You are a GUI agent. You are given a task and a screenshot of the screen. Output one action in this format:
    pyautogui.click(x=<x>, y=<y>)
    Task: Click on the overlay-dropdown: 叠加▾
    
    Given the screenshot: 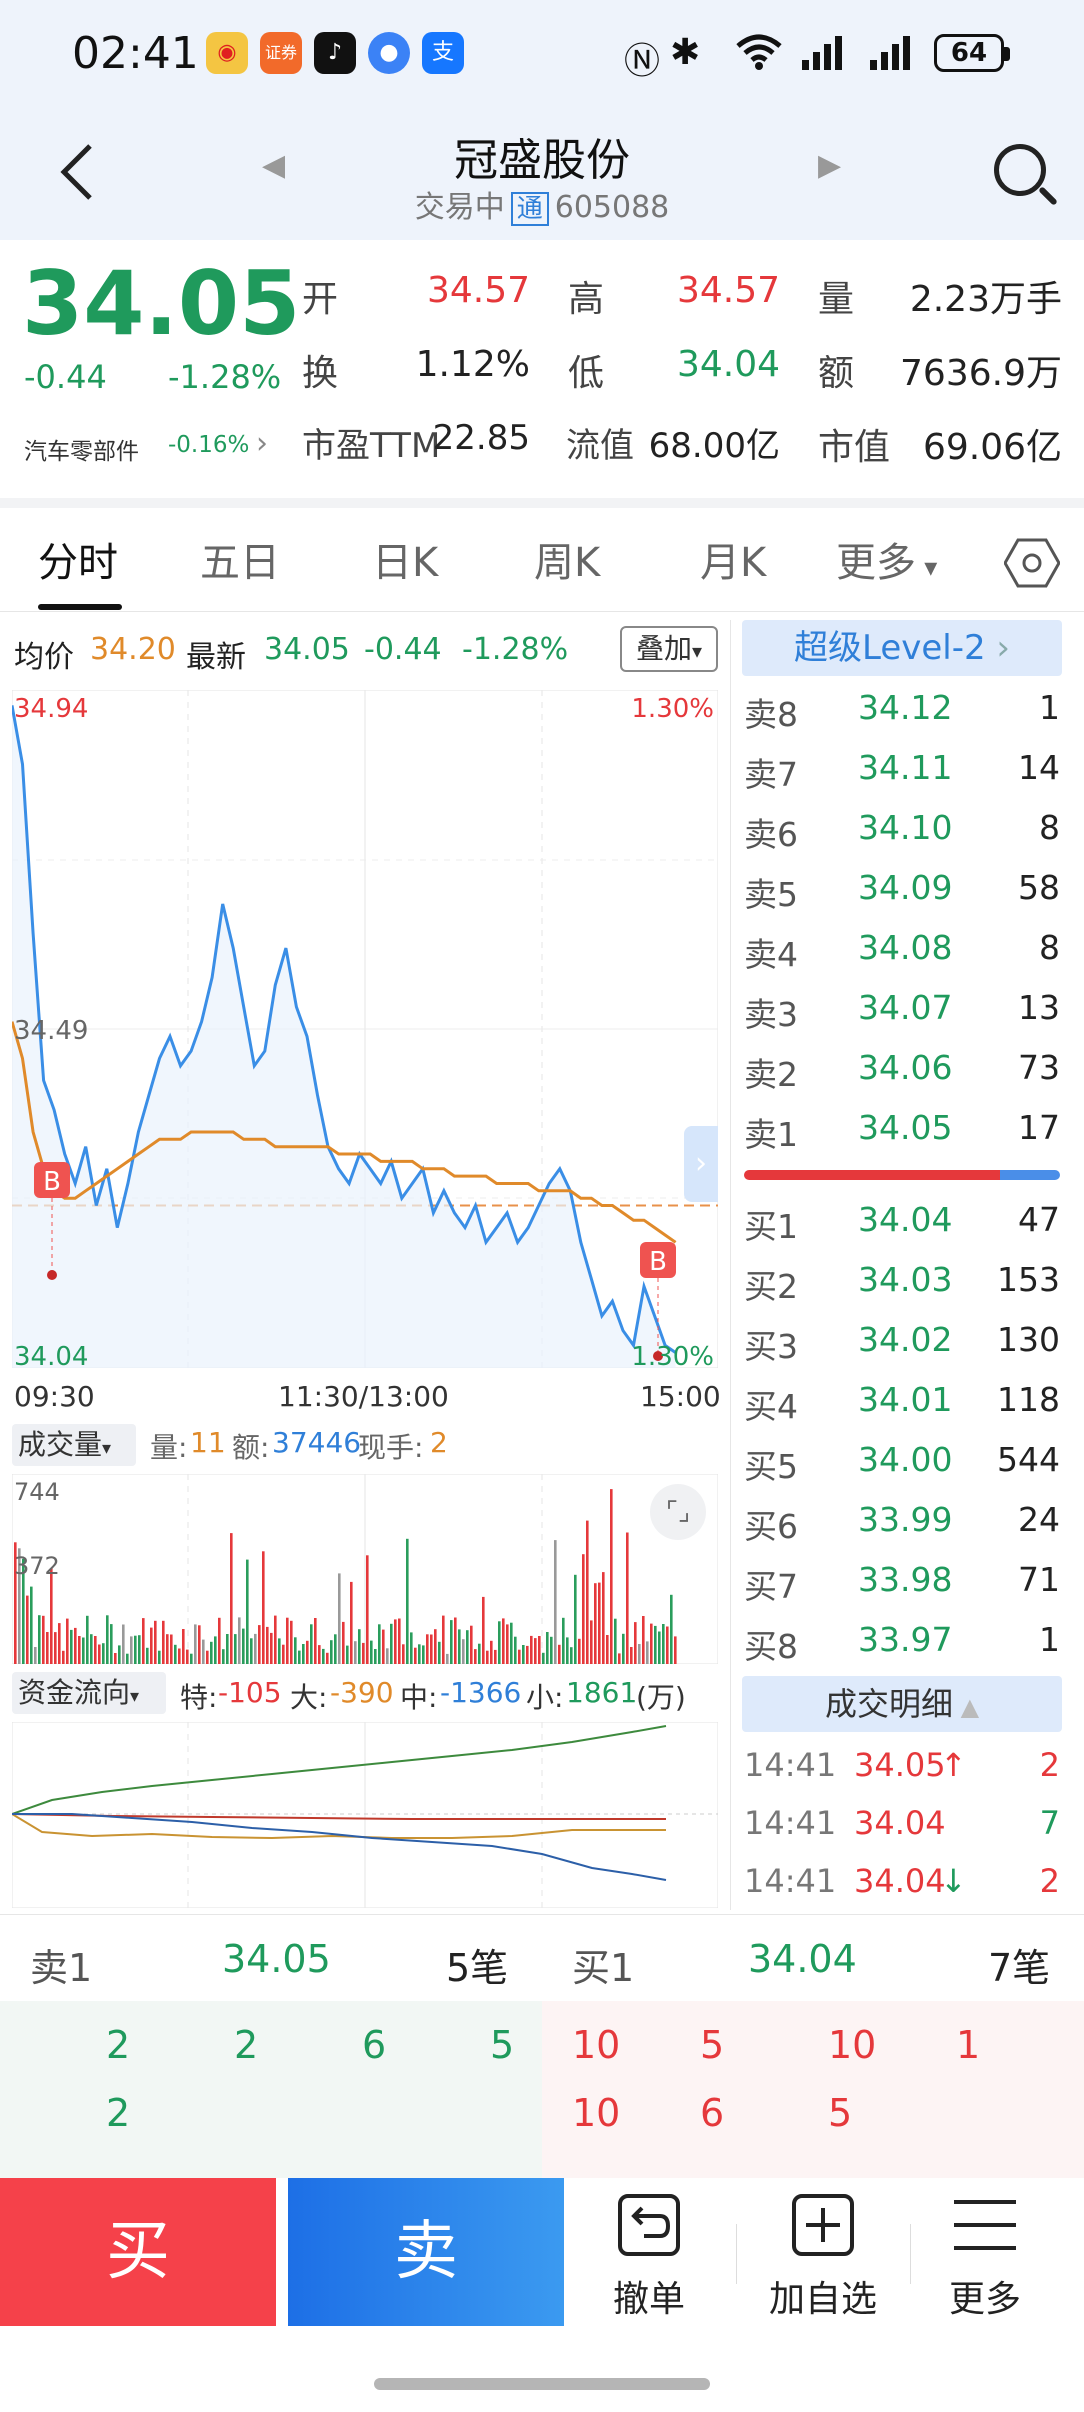 What is the action you would take?
    pyautogui.click(x=669, y=649)
    